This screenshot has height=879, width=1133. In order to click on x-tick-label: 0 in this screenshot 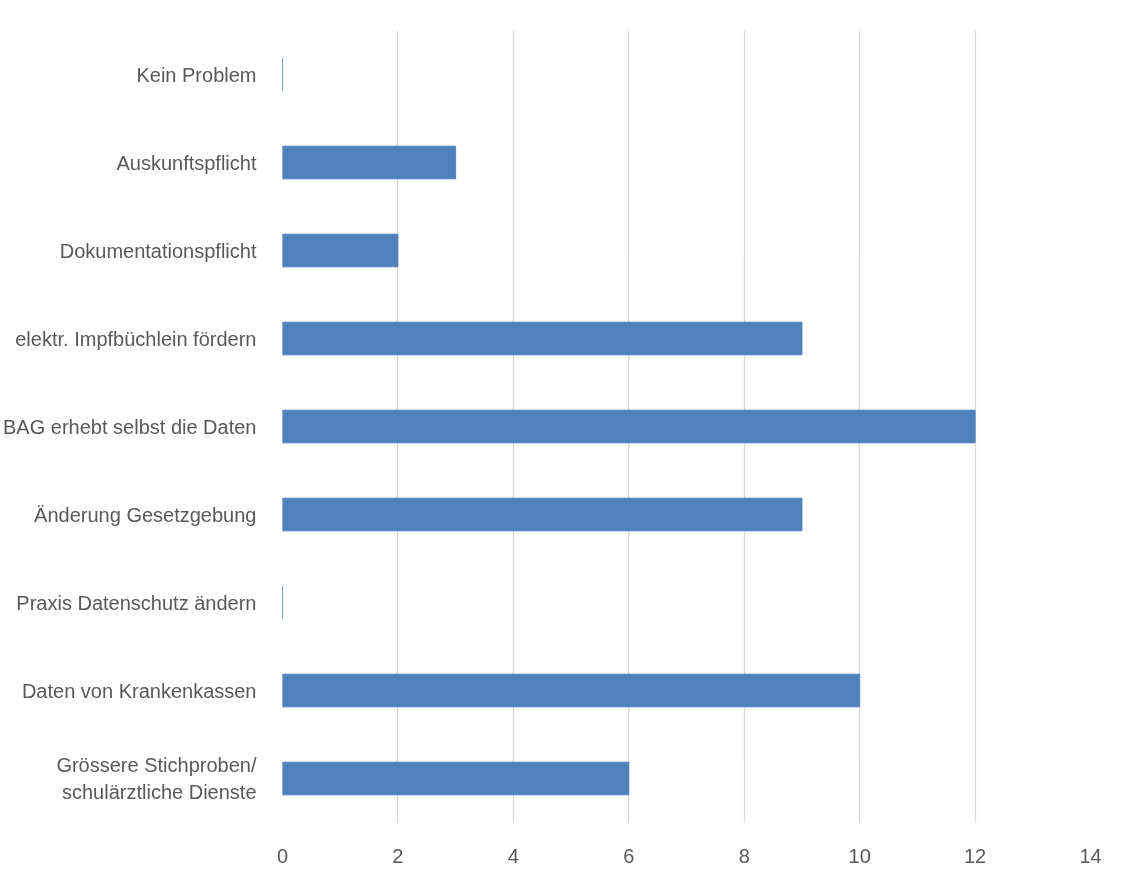, I will do `click(282, 855)`.